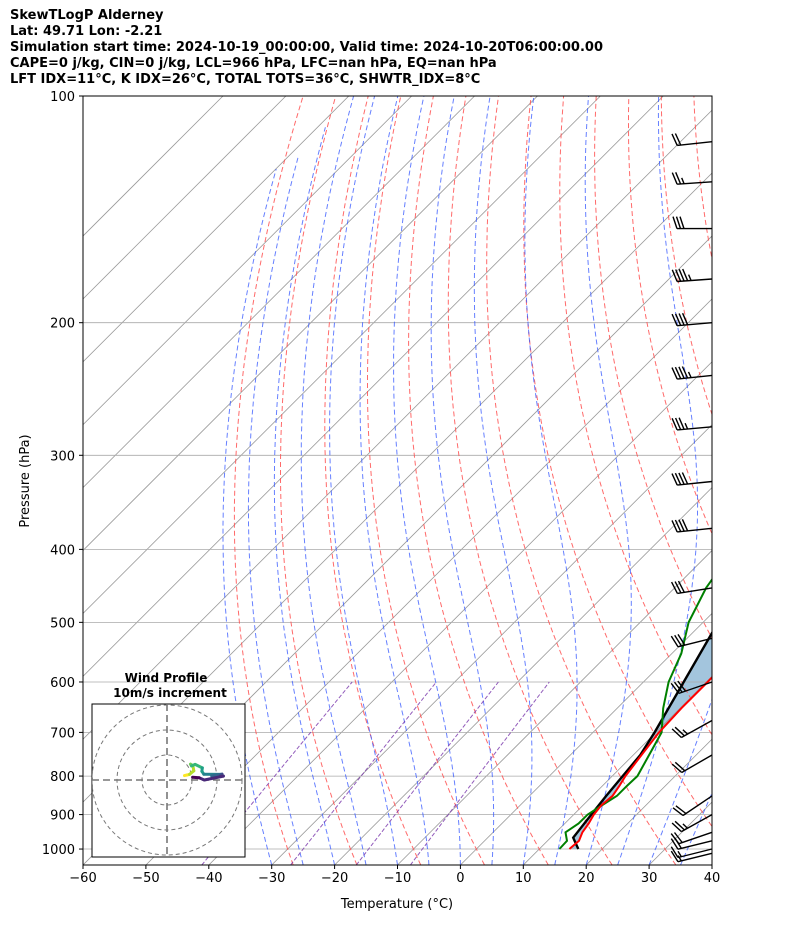 The height and width of the screenshot is (937, 794). I want to click on dewpoint-line, so click(635, 713).